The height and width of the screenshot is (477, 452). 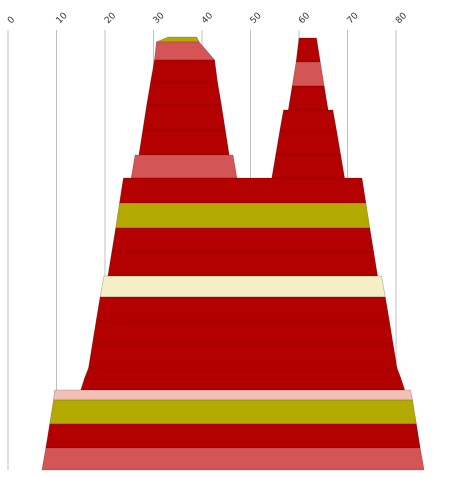 I want to click on x-tick-label-80: 80, so click(x=401, y=18).